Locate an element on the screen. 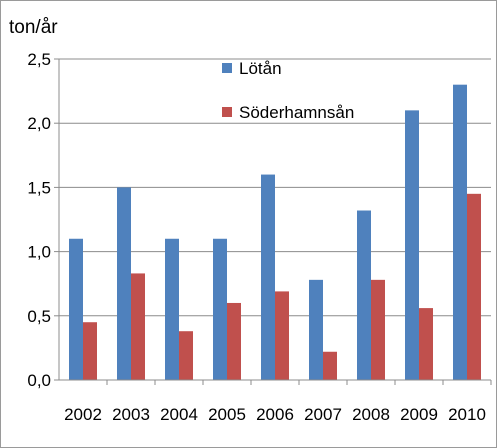 Image resolution: width=497 pixels, height=448 pixels. y-tick-label: 0,5 is located at coordinates (39, 316).